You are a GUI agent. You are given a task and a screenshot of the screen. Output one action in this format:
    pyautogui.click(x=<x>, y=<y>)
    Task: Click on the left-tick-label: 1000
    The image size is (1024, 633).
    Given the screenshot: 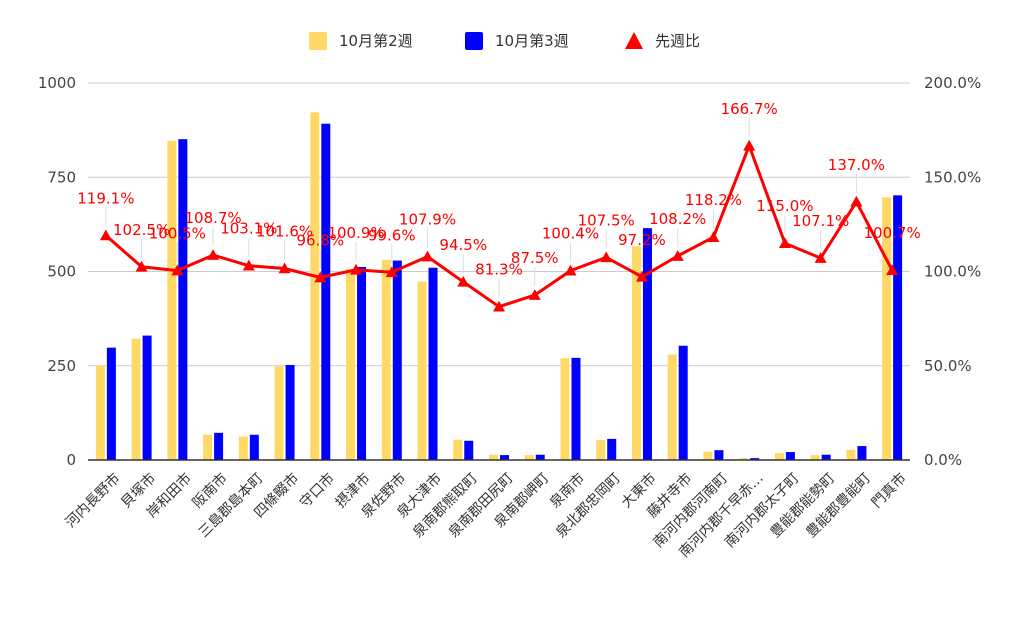 What is the action you would take?
    pyautogui.click(x=57, y=83)
    